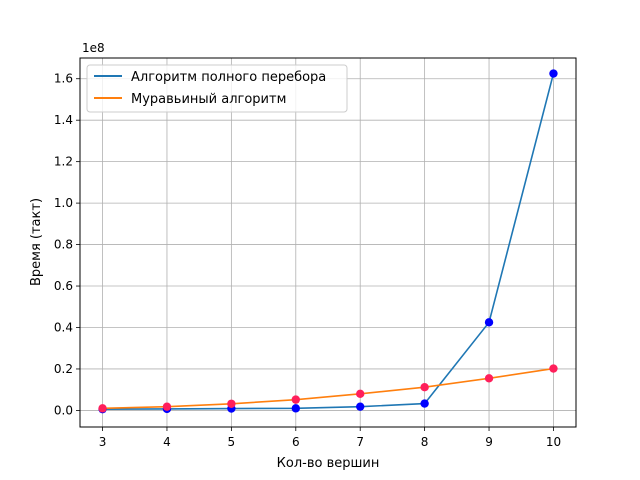 This screenshot has width=640, height=480. Describe the element at coordinates (330, 438) in the screenshot. I see `x-axis-ticks: 3 4 5 6 7 8 9 10` at that location.